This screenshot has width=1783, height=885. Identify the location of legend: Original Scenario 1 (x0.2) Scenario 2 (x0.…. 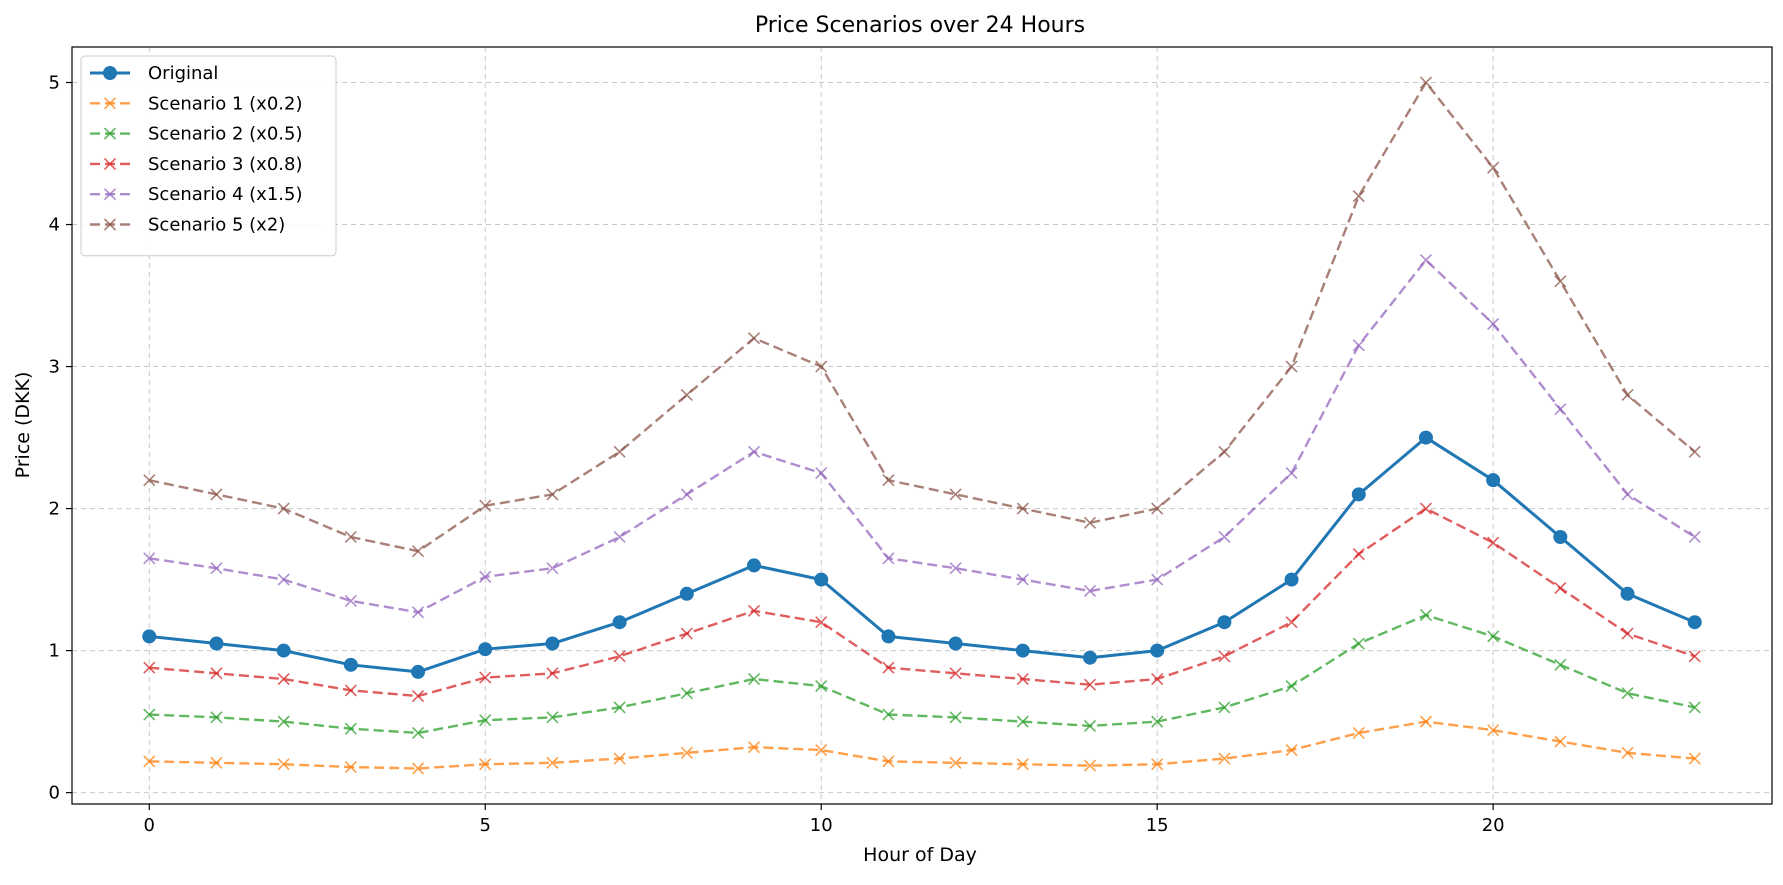
(208, 156).